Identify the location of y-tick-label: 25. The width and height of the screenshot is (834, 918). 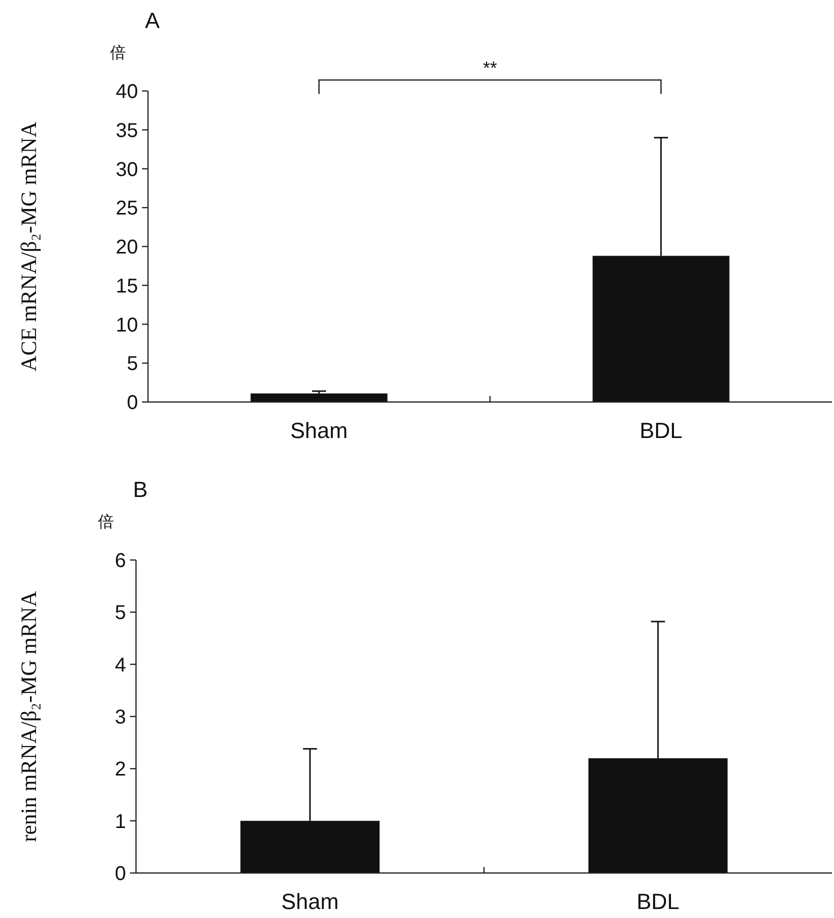
(127, 209).